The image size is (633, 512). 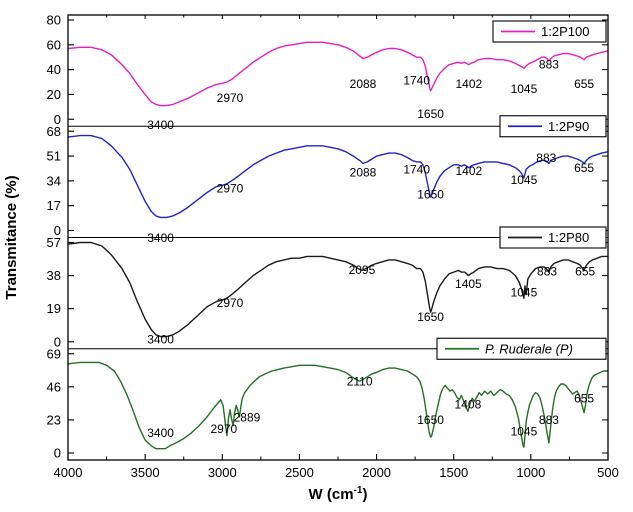 What do you see at coordinates (585, 272) in the screenshot?
I see `peak-label-1-2P80-655: 655` at bounding box center [585, 272].